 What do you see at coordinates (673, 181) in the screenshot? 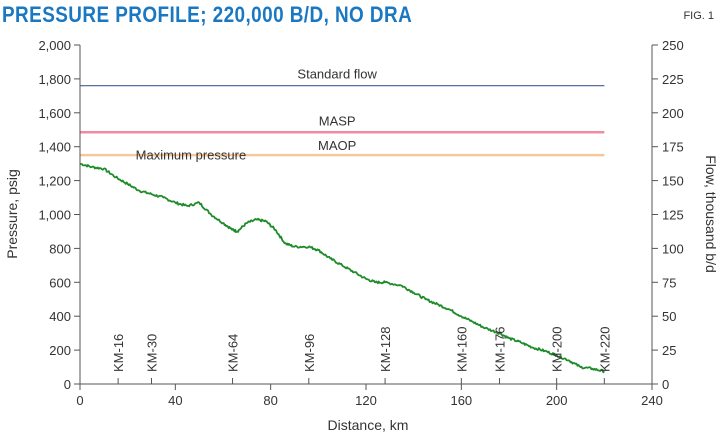
I see `y2-tick-label: 150` at bounding box center [673, 181].